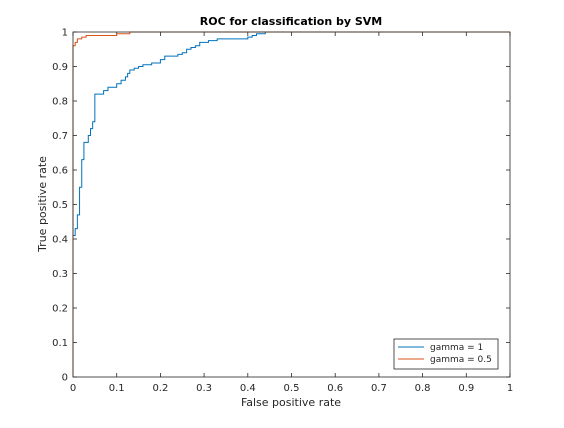 This screenshot has width=564, height=428. Describe the element at coordinates (60, 205) in the screenshot. I see `y-tick-label: 0.5` at that location.